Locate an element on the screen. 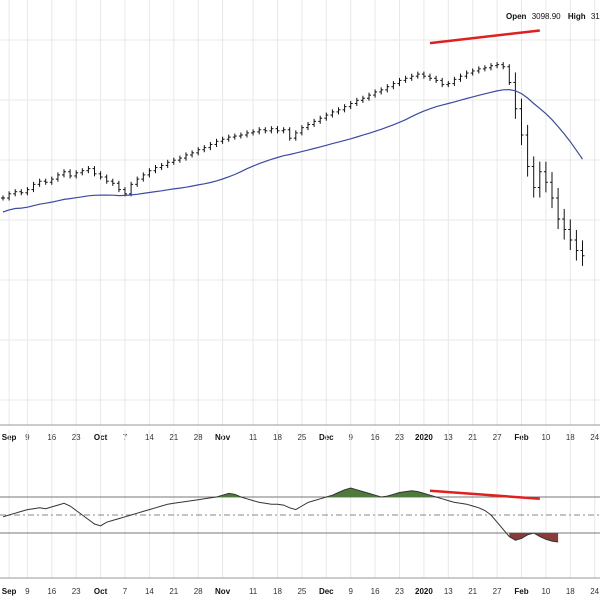  ohlc-readout: Open 3098.90 High 3130 is located at coordinates (553, 16).